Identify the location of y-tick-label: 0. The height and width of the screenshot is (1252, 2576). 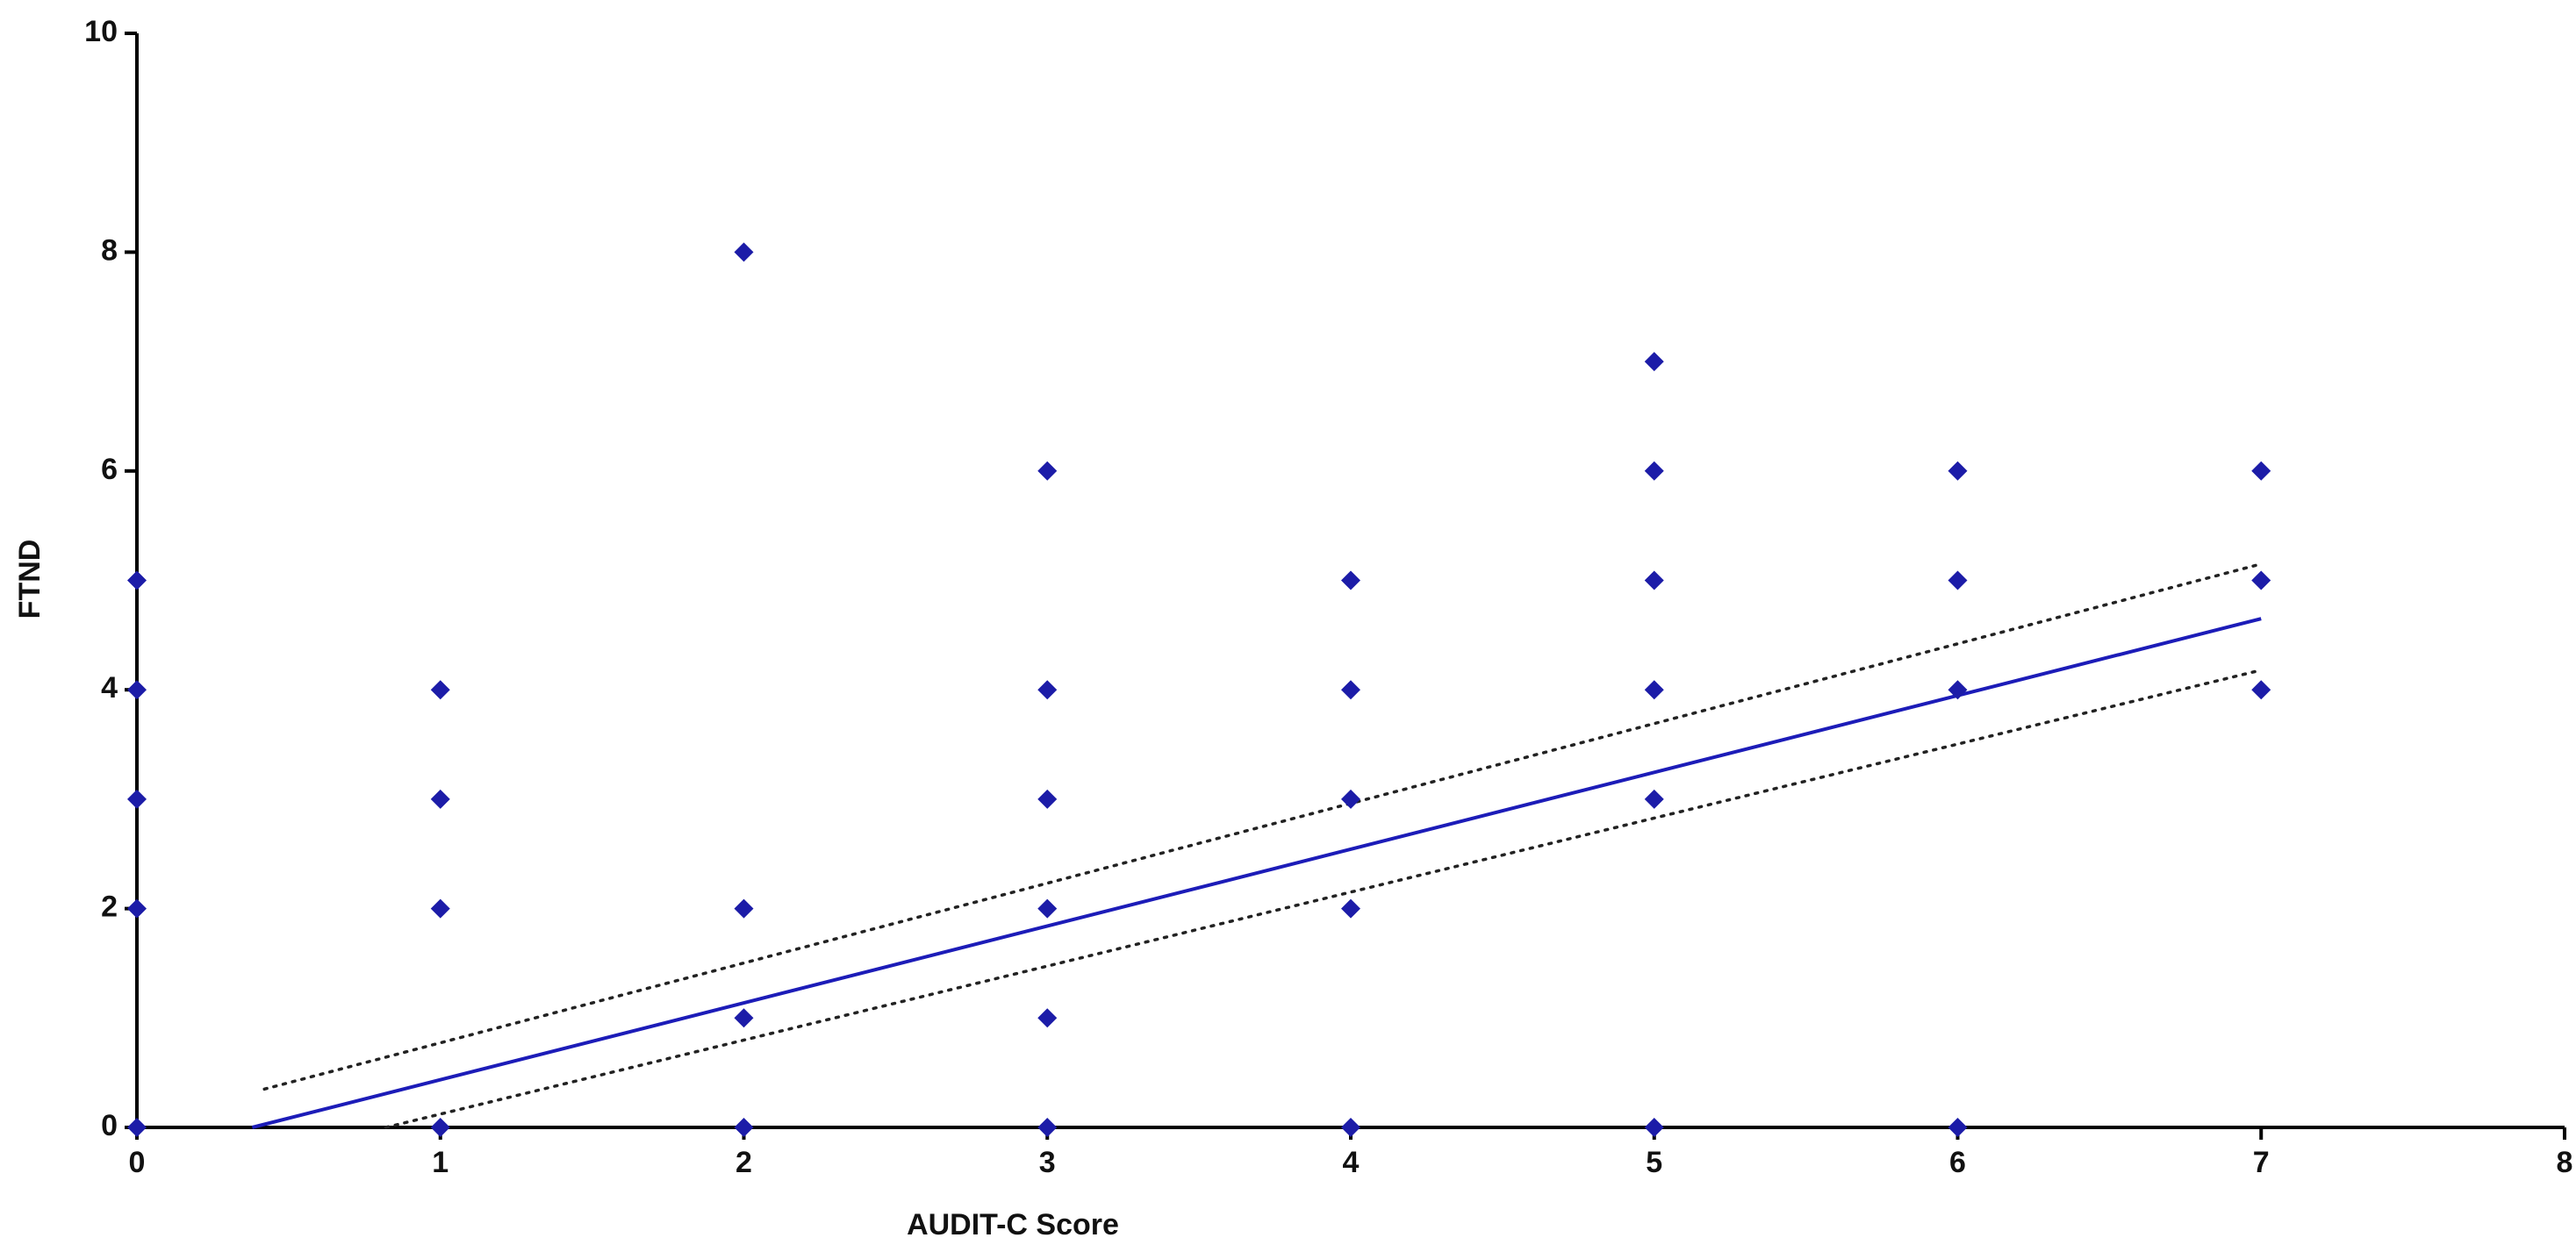
(109, 1125).